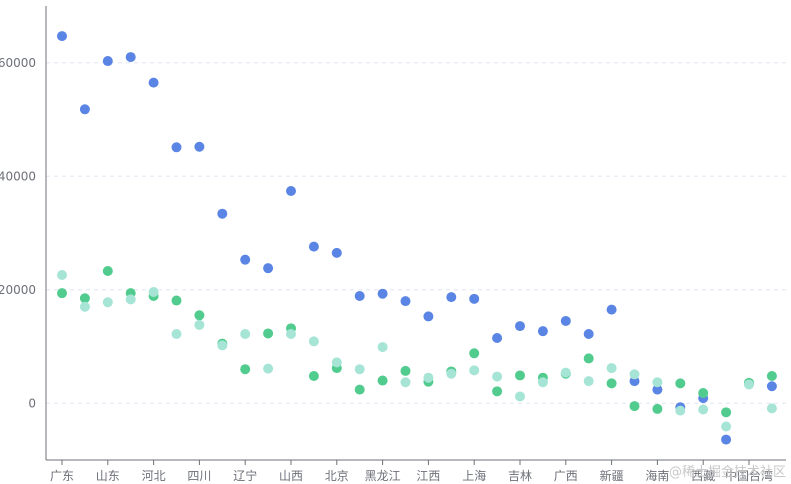  I want to click on x-axis-ticks: 广东 山东 河北 四川 辽宁 山西 北京 黑龙江 江西 上海 吉林 广西 新疆 海南 西藏 中国台湾, so click(411, 471).